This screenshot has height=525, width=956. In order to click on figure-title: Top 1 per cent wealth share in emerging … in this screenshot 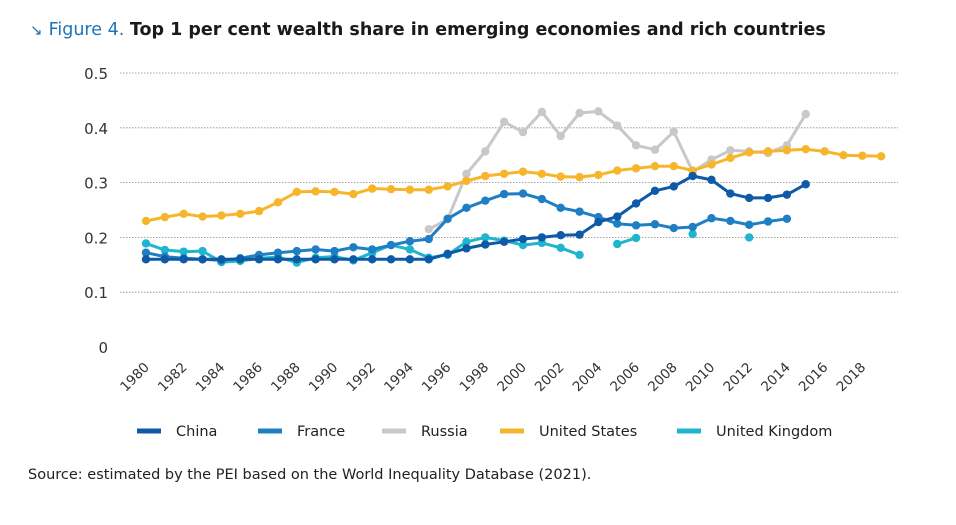, I will do `click(477, 30)`.